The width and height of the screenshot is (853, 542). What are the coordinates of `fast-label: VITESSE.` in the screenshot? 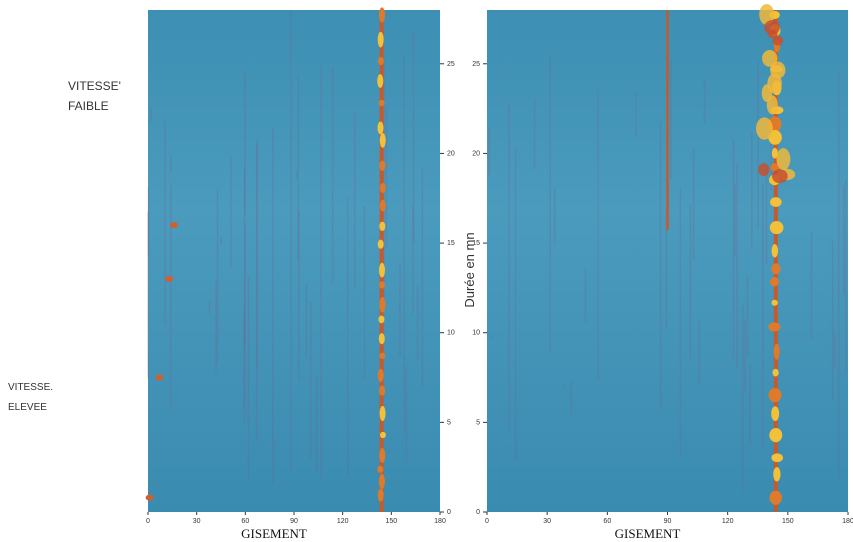 It's located at (30, 387).